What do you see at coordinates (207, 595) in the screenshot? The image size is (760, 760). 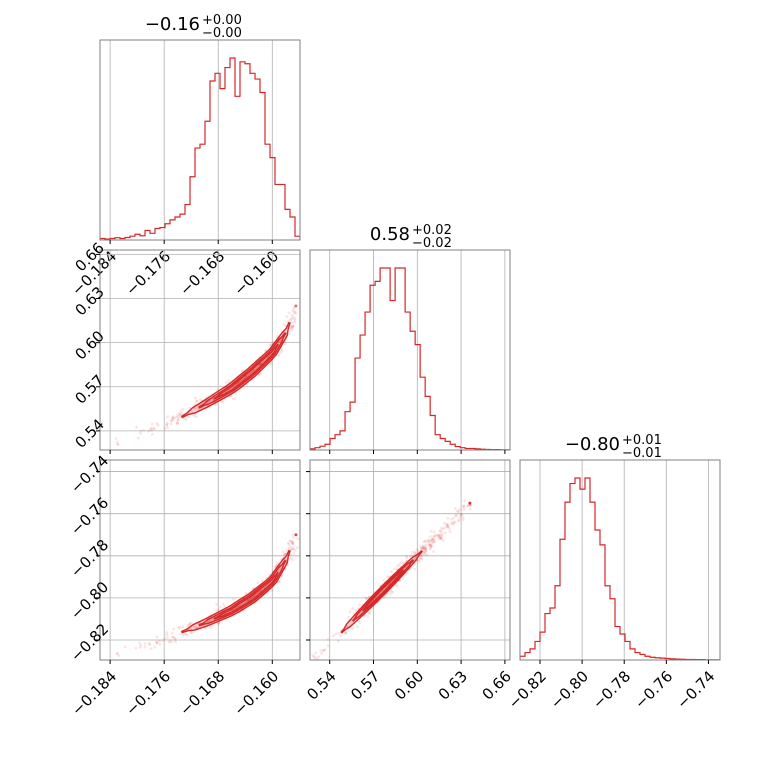 I see `sample-scatter` at bounding box center [207, 595].